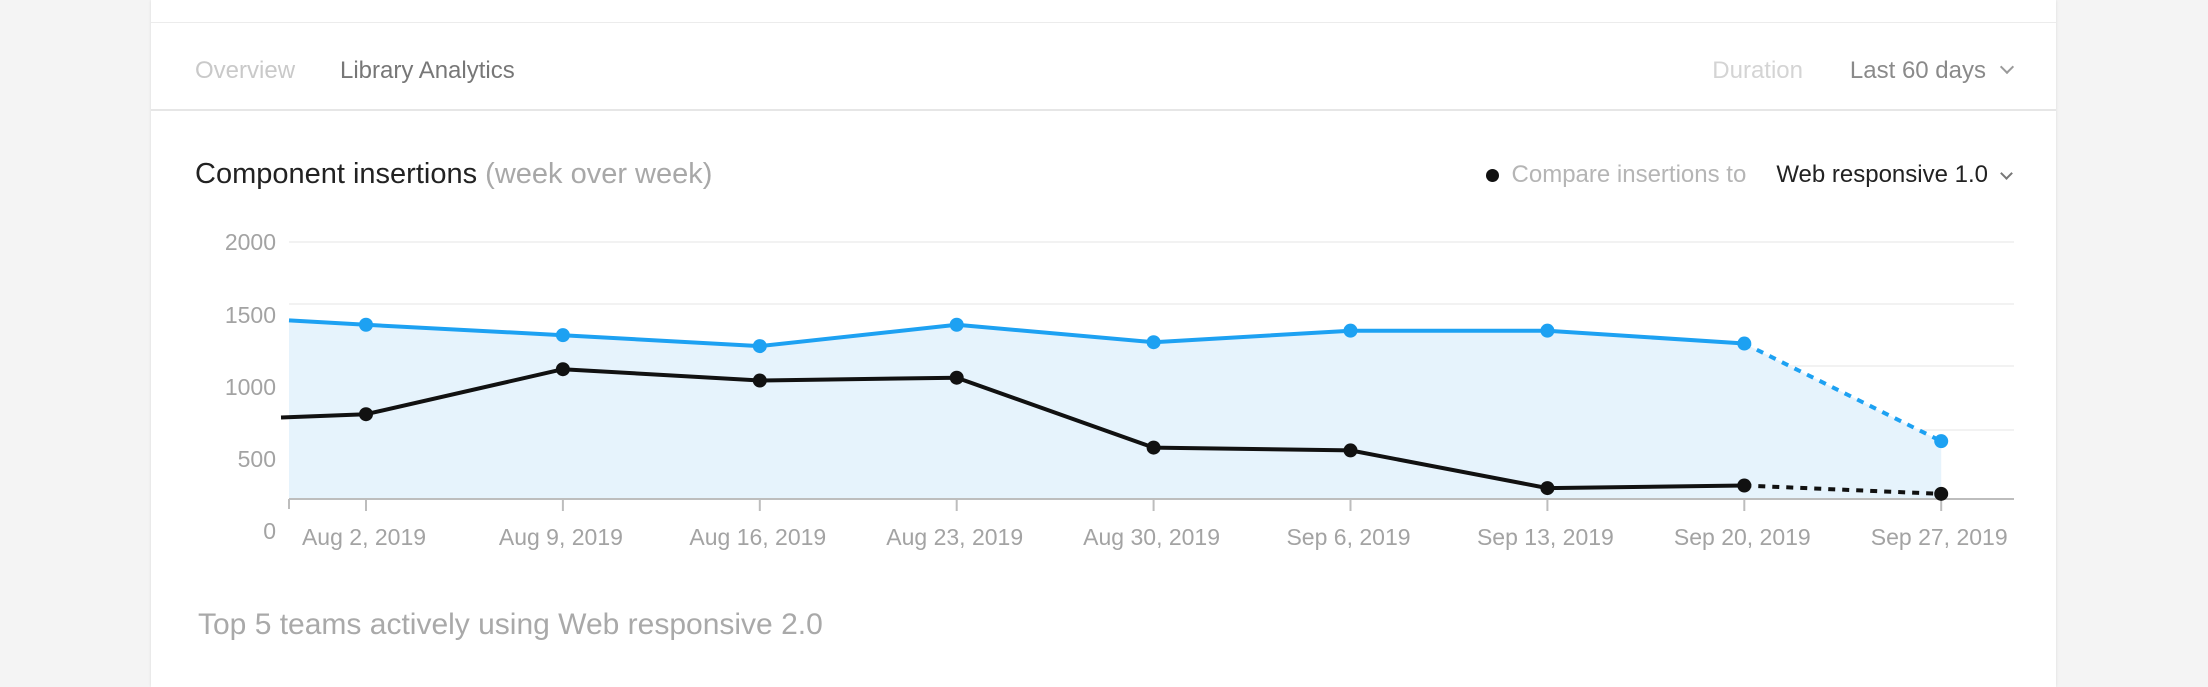 This screenshot has height=687, width=2208. I want to click on chart-subtitle: (week over week), so click(599, 174).